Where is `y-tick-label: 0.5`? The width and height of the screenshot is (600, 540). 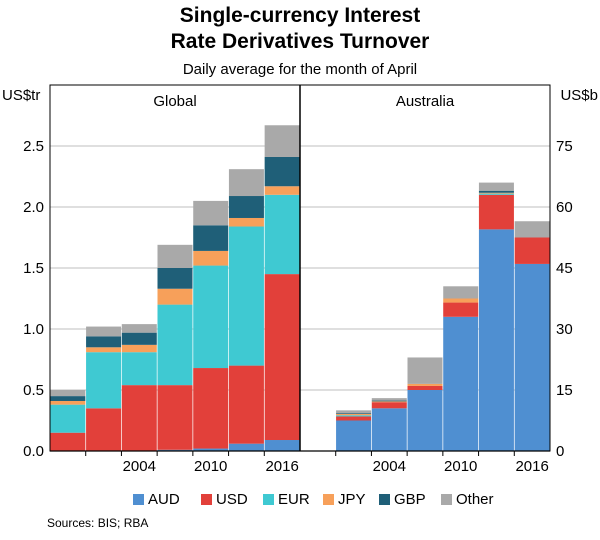
y-tick-label: 0.5 is located at coordinates (33, 390).